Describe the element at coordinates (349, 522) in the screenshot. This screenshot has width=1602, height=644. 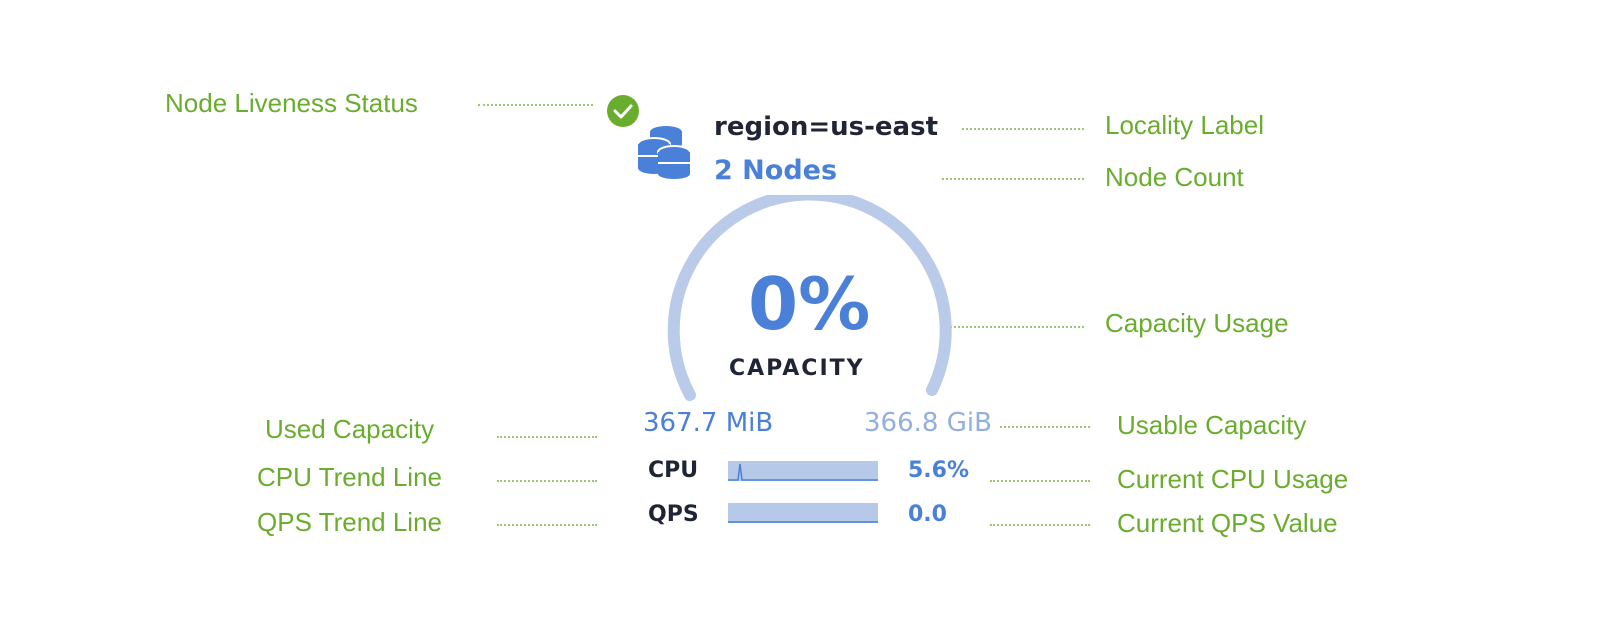
I see `annotation-qps-trend: QPS Trend Line` at that location.